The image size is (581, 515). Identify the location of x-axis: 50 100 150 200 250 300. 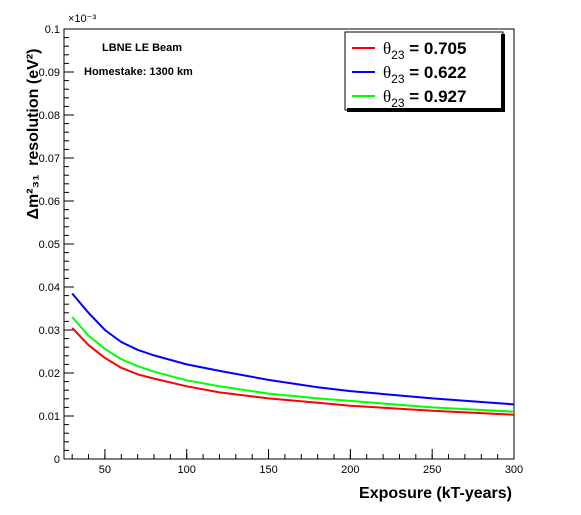
(297, 462).